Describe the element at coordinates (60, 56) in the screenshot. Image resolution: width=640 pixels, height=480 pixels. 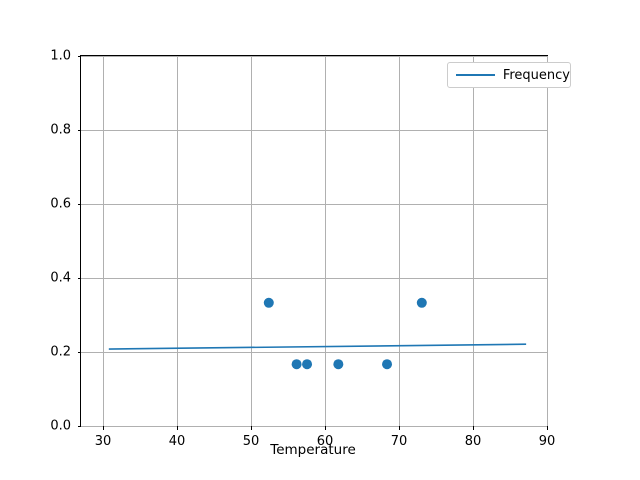
I see `ytick-label: 1.0` at that location.